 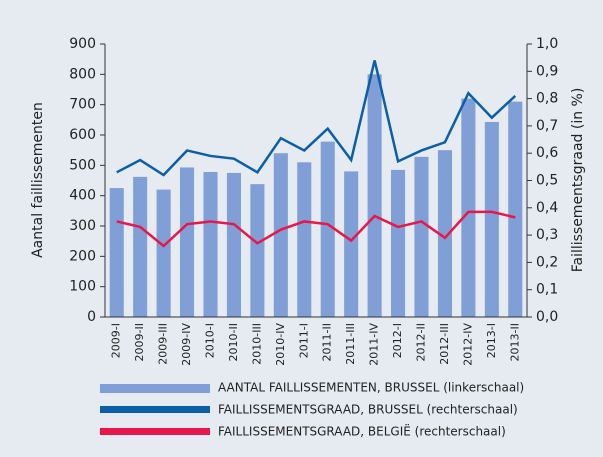 What do you see at coordinates (91, 317) in the screenshot?
I see `y-tick-label: 0` at bounding box center [91, 317].